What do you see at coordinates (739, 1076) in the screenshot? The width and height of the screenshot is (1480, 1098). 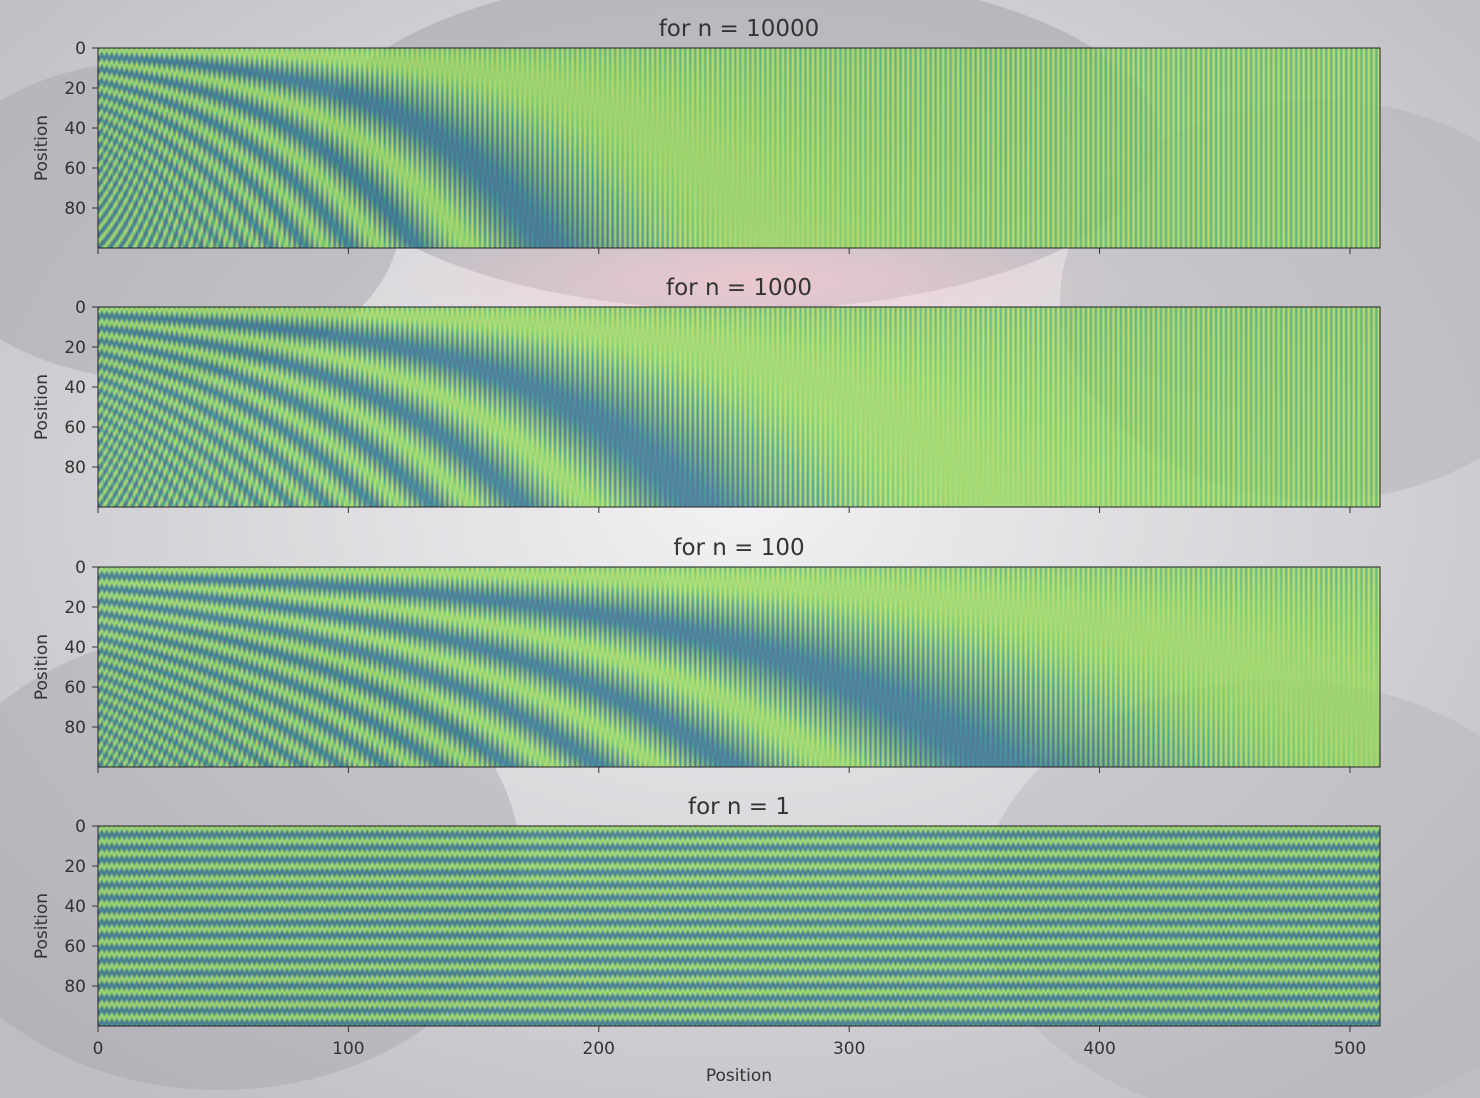 I see `x-axis-label: Position` at bounding box center [739, 1076].